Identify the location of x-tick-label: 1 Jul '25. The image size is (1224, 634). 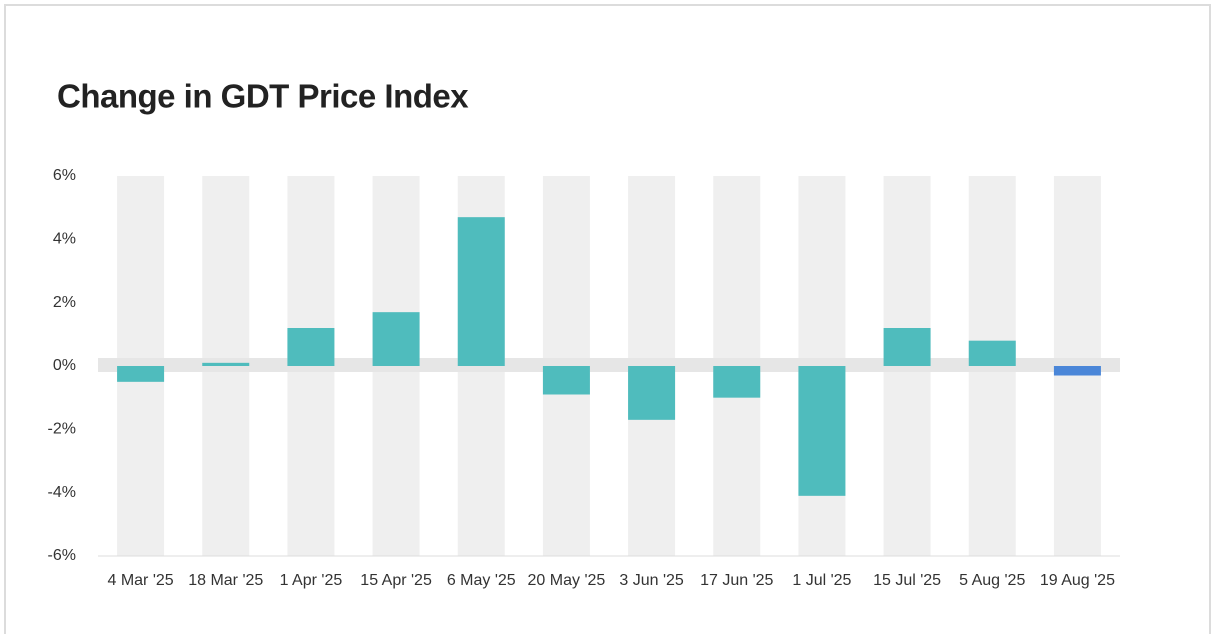
(821, 580).